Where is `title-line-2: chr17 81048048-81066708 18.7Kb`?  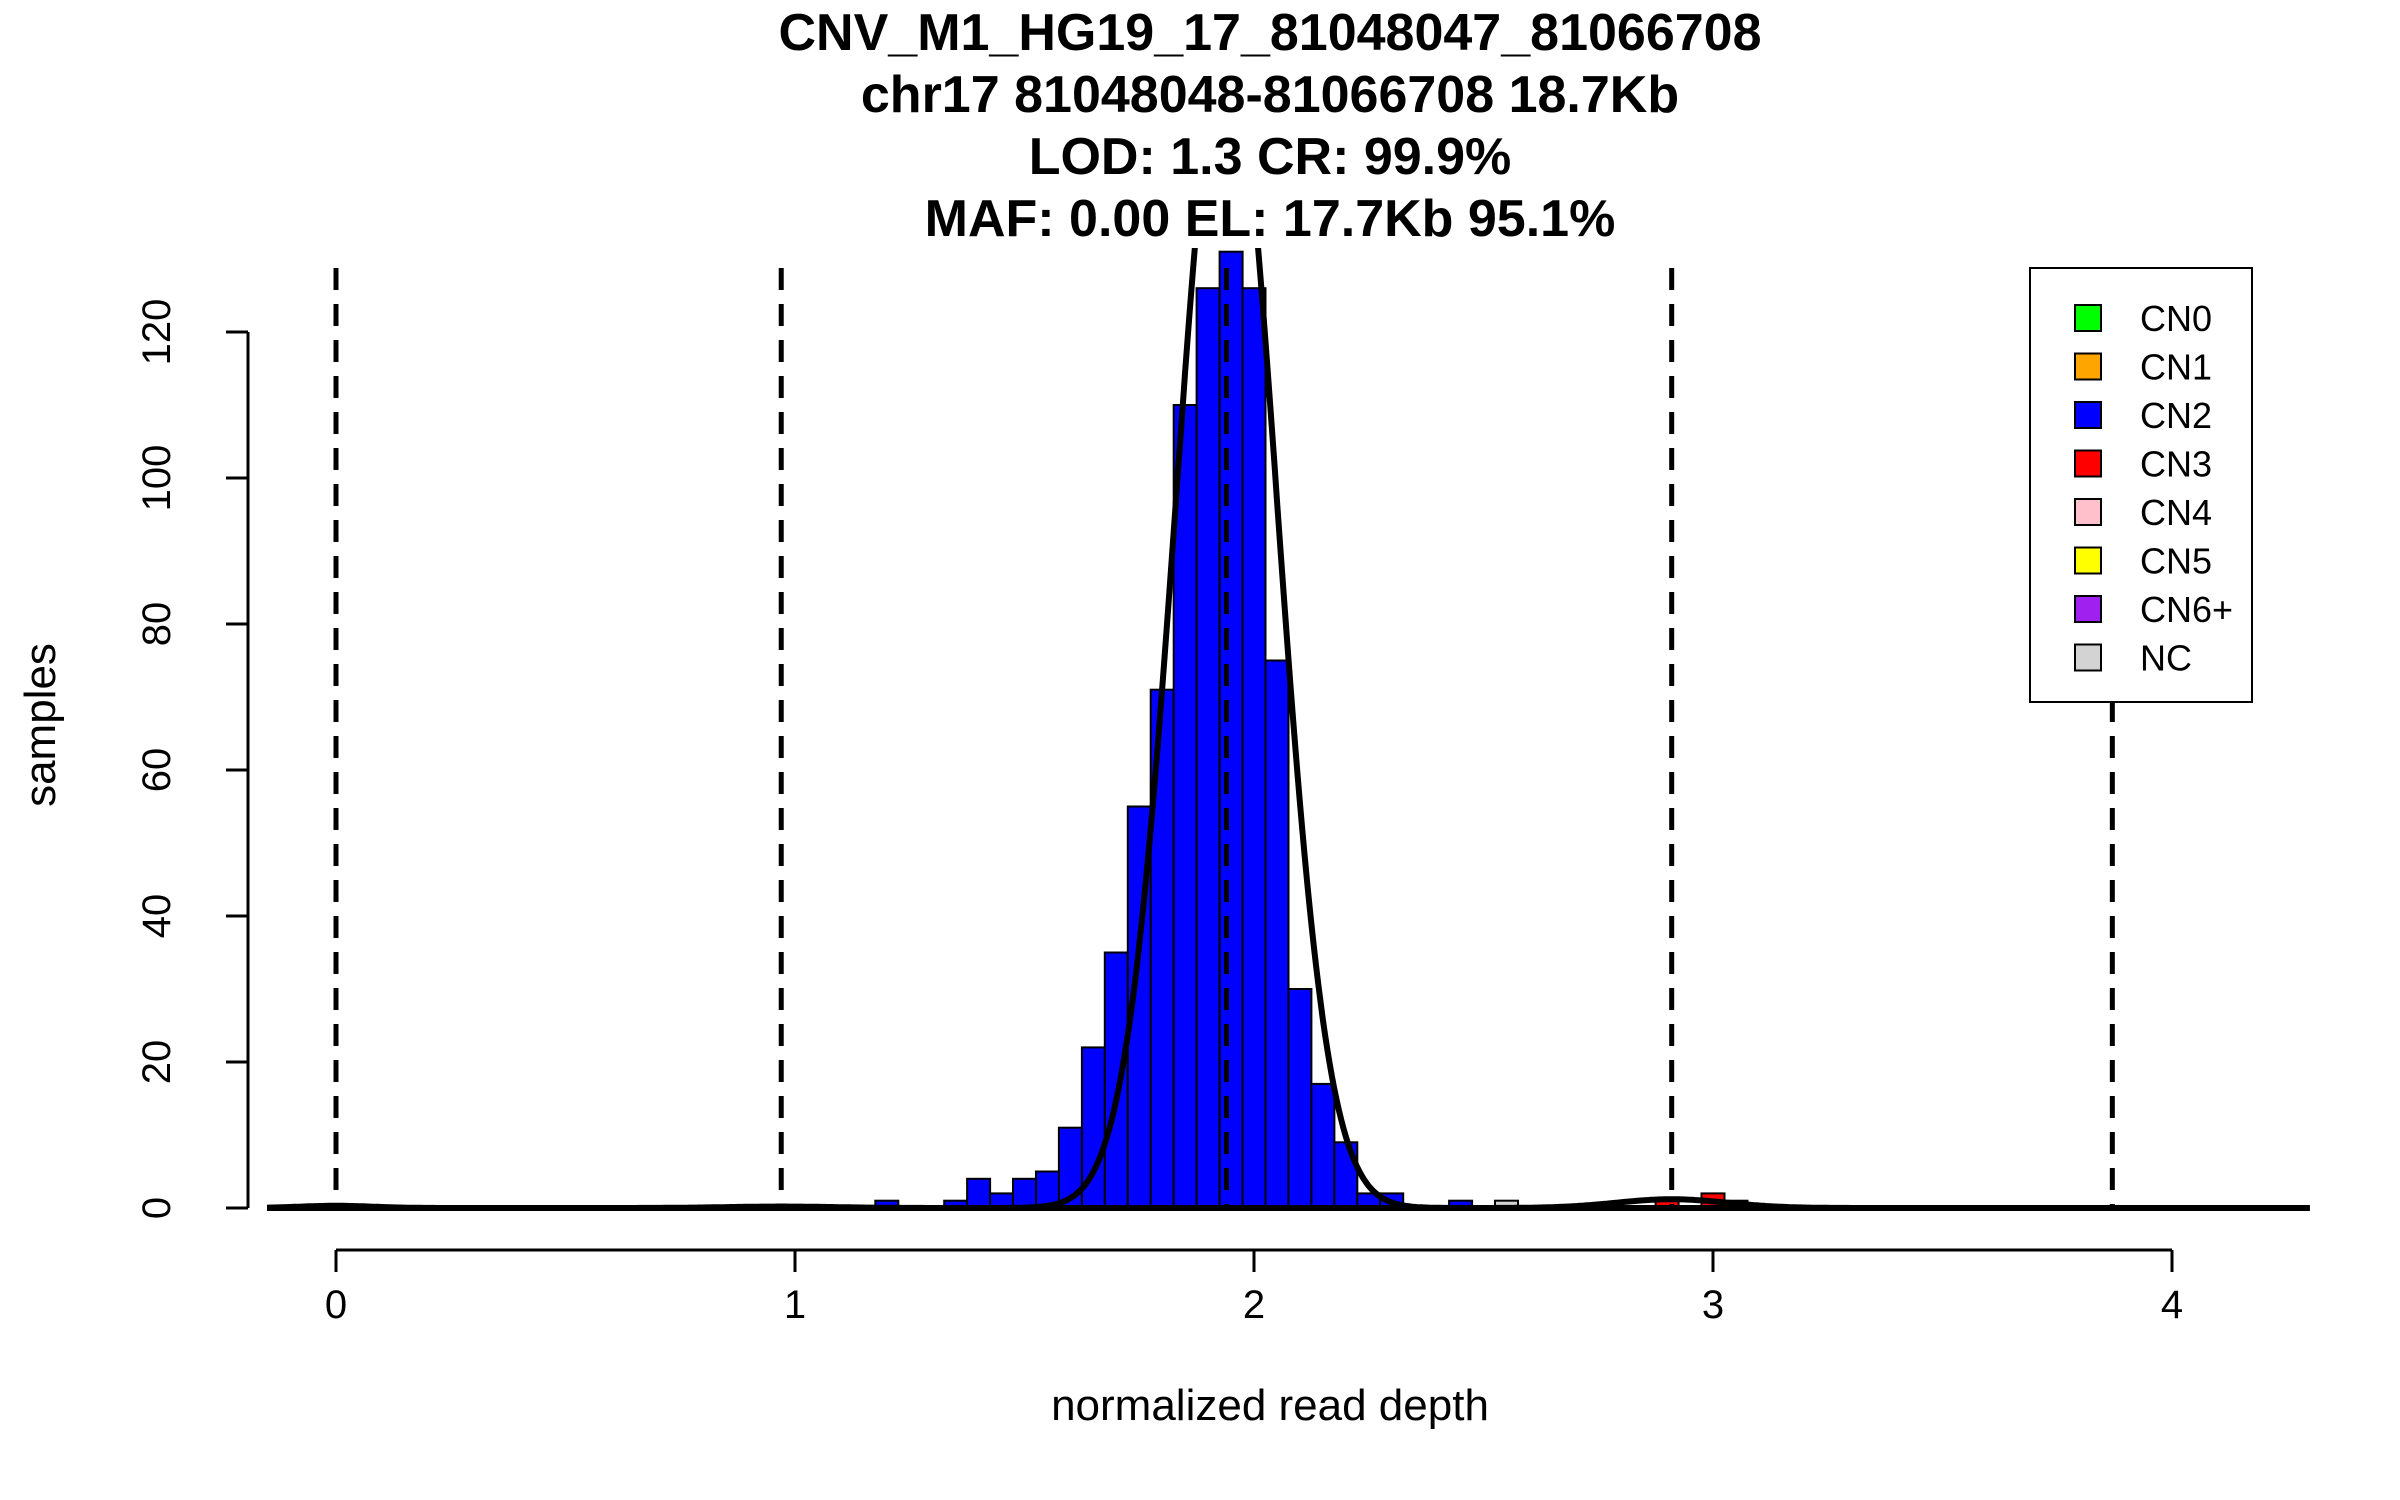 title-line-2: chr17 81048048-81066708 18.7Kb is located at coordinates (1270, 95).